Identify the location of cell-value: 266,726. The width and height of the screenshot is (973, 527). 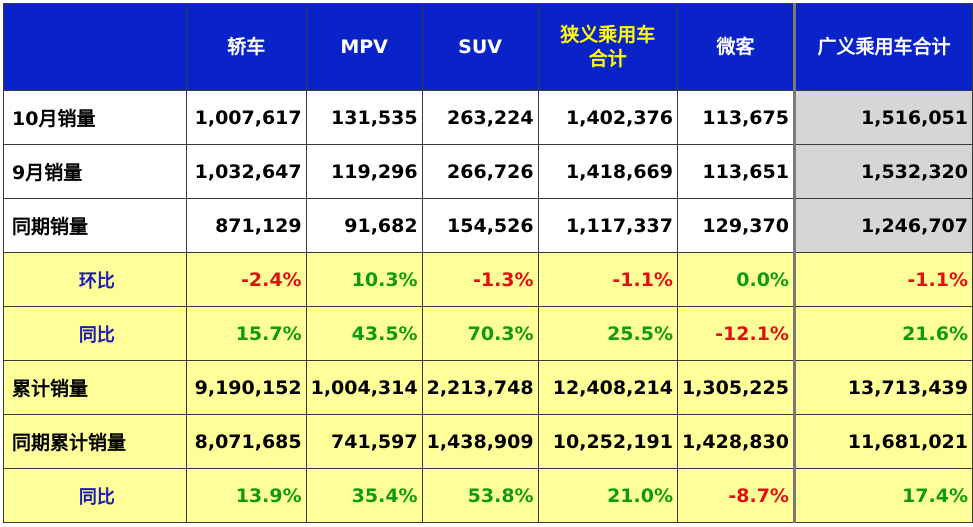
(480, 171).